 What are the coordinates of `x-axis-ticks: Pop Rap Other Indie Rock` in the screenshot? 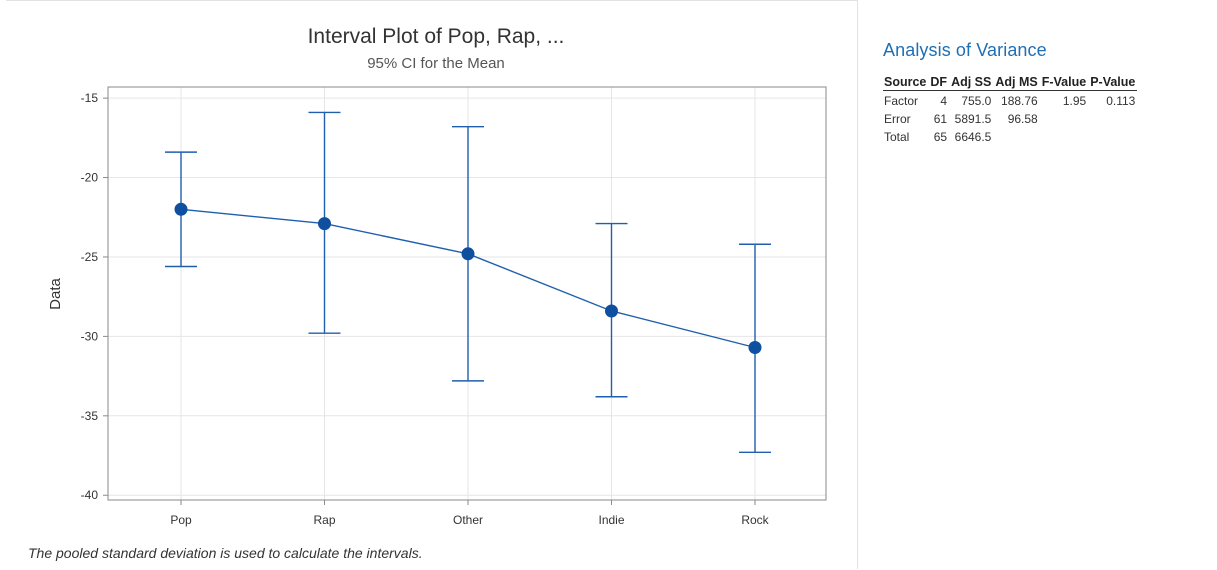 It's located at (469, 513).